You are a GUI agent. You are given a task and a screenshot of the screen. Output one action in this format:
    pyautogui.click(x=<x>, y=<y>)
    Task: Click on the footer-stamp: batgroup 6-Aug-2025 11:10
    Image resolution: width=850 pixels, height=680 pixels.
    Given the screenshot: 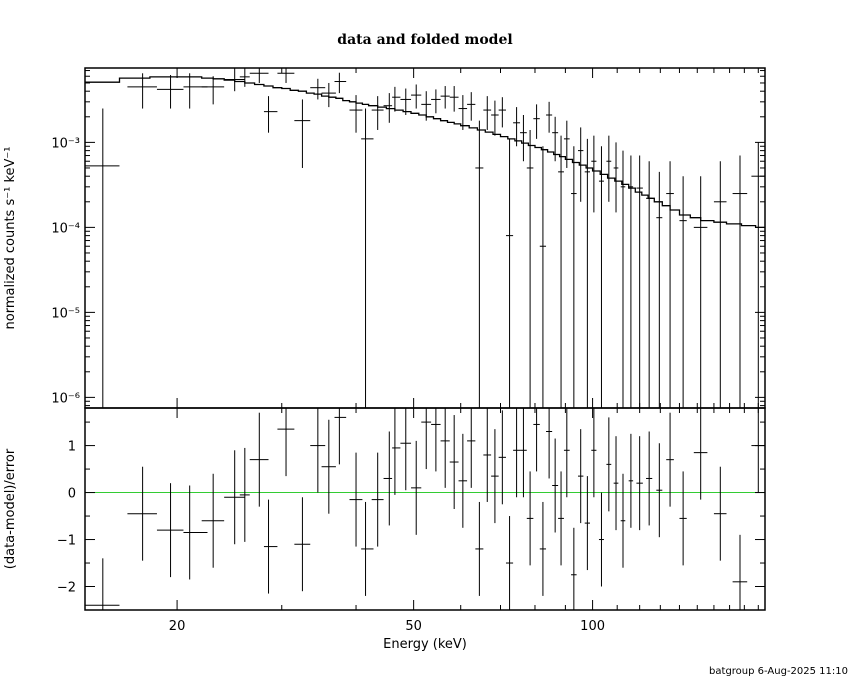 What is the action you would take?
    pyautogui.click(x=778, y=671)
    